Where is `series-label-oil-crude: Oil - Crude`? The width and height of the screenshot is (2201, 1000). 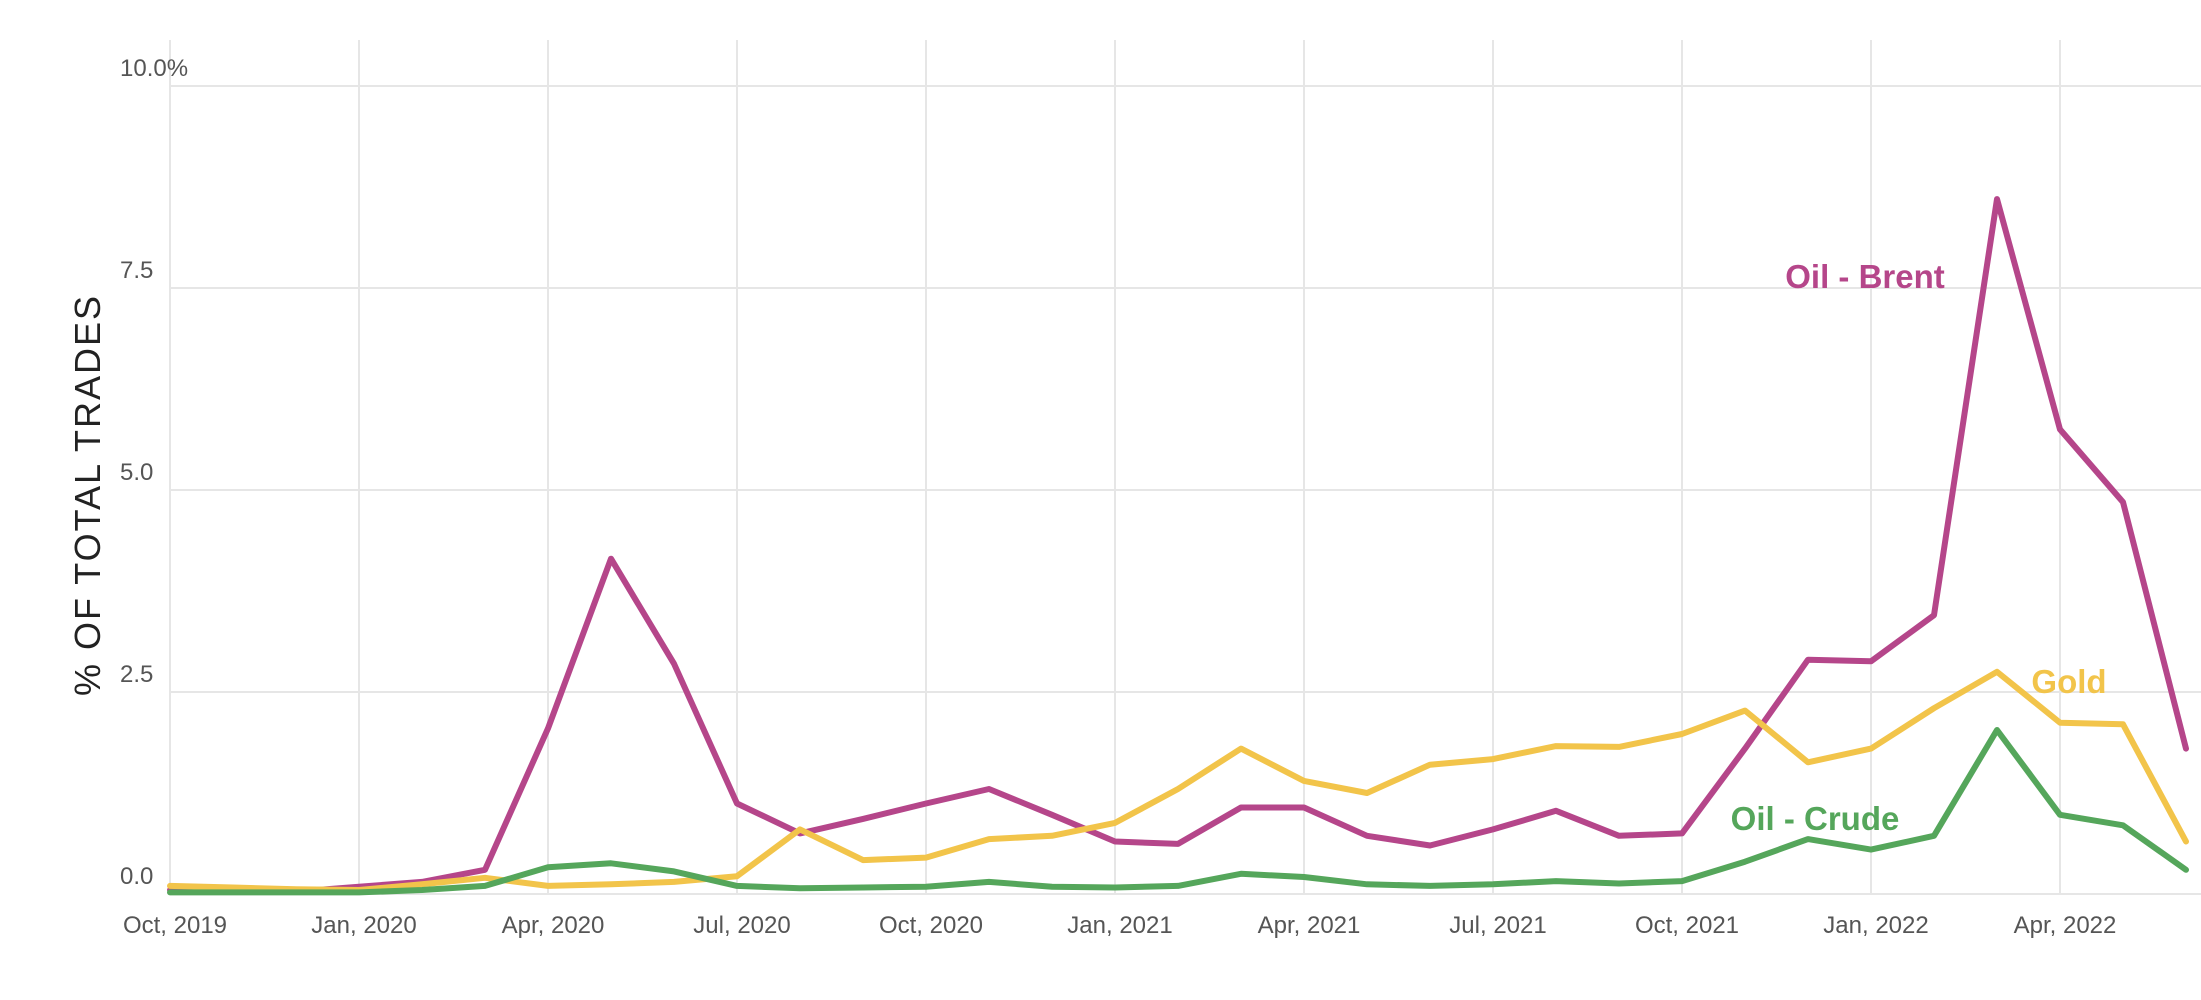
series-label-oil-crude: Oil - Crude is located at coordinates (1815, 818).